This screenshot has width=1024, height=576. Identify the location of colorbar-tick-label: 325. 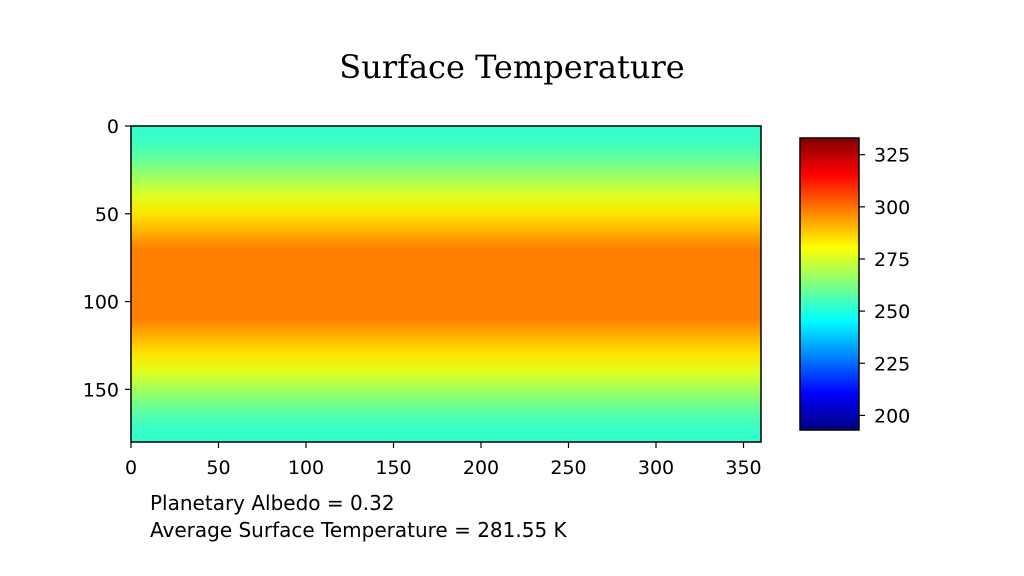
(892, 156).